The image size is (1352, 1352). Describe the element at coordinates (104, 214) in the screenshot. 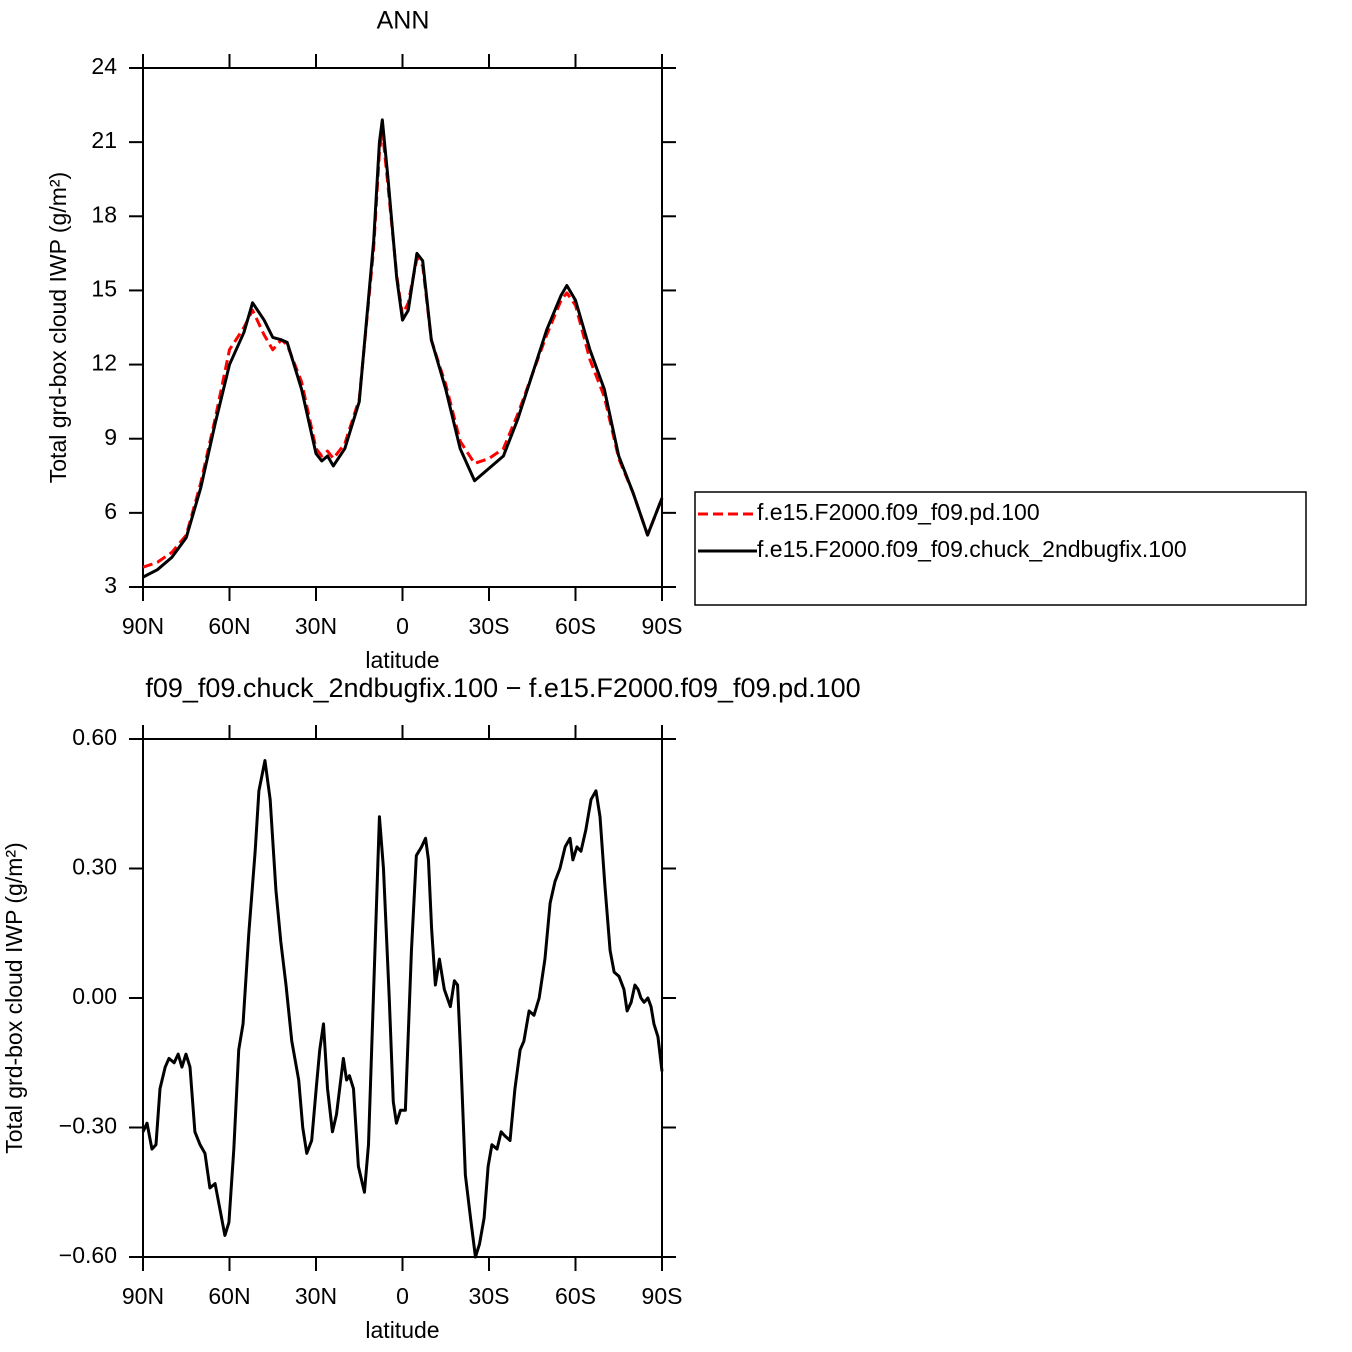

I see `y-tick-label: 18` at that location.